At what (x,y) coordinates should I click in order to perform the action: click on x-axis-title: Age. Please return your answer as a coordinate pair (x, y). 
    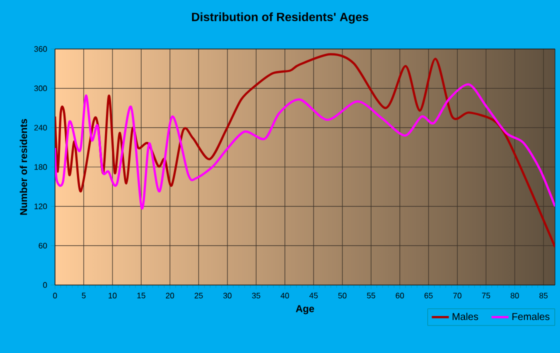
    Looking at the image, I should click on (305, 309).